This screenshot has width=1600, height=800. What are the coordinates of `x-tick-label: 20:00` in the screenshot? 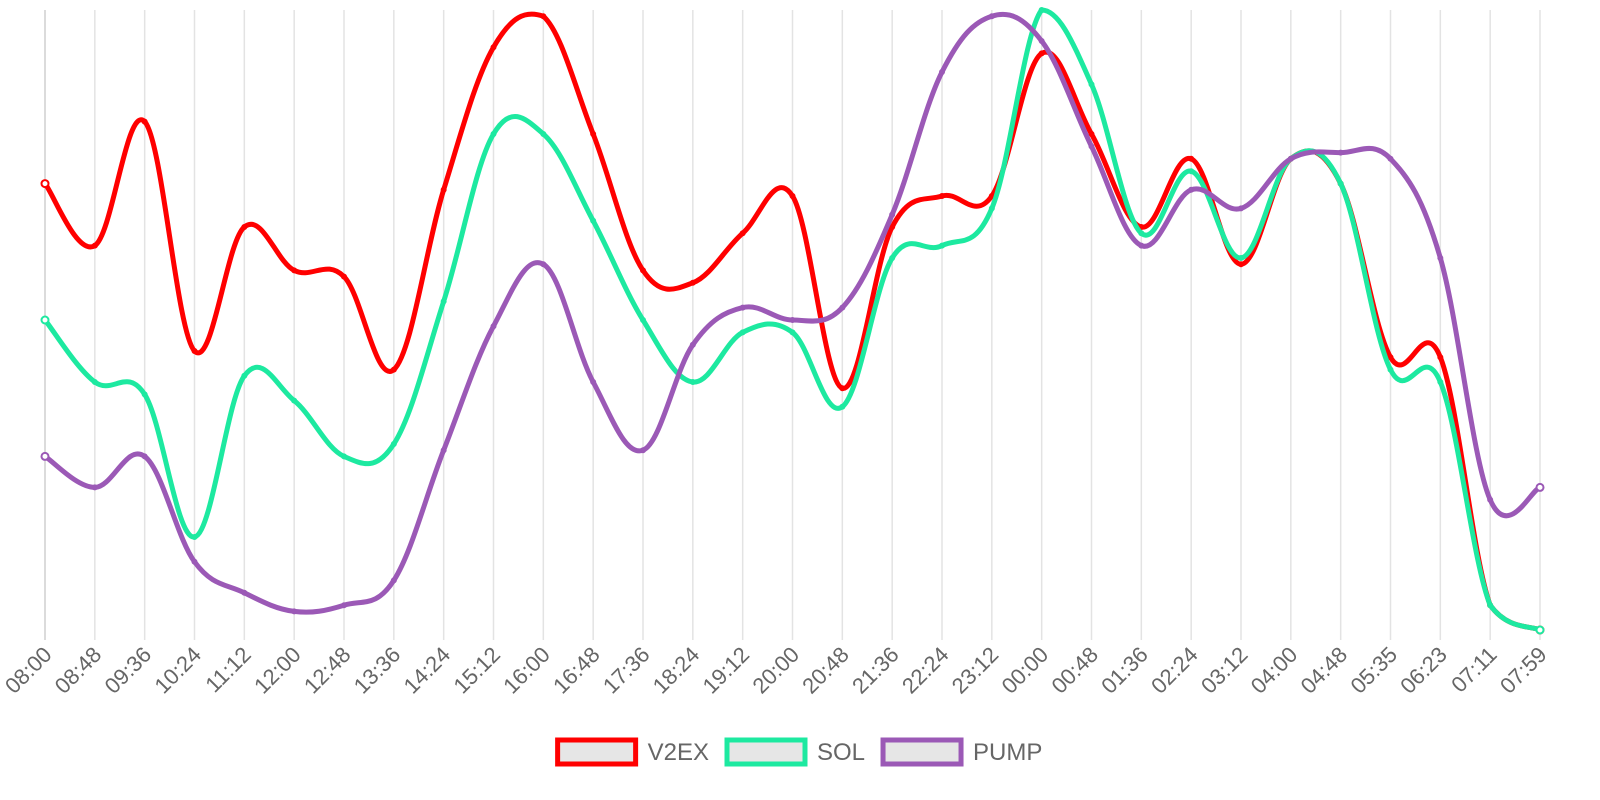 It's located at (775, 670).